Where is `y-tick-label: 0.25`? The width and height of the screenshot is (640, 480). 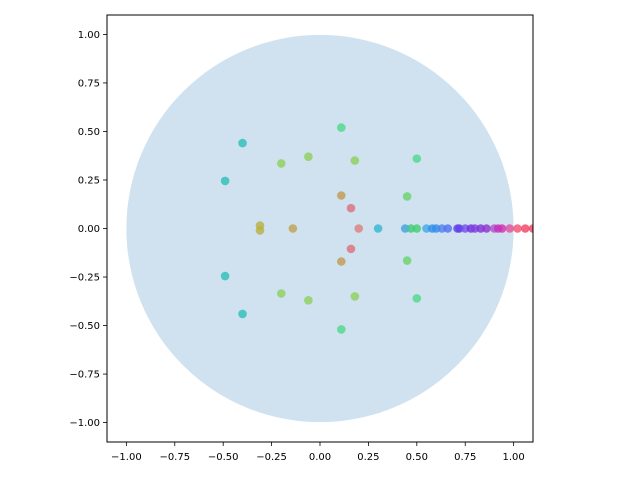
y-tick-label: 0.25 is located at coordinates (89, 180).